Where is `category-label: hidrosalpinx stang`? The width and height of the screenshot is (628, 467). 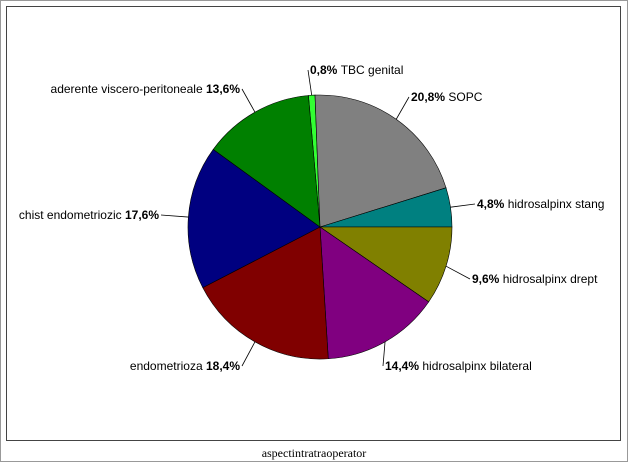 category-label: hidrosalpinx stang is located at coordinates (556, 204).